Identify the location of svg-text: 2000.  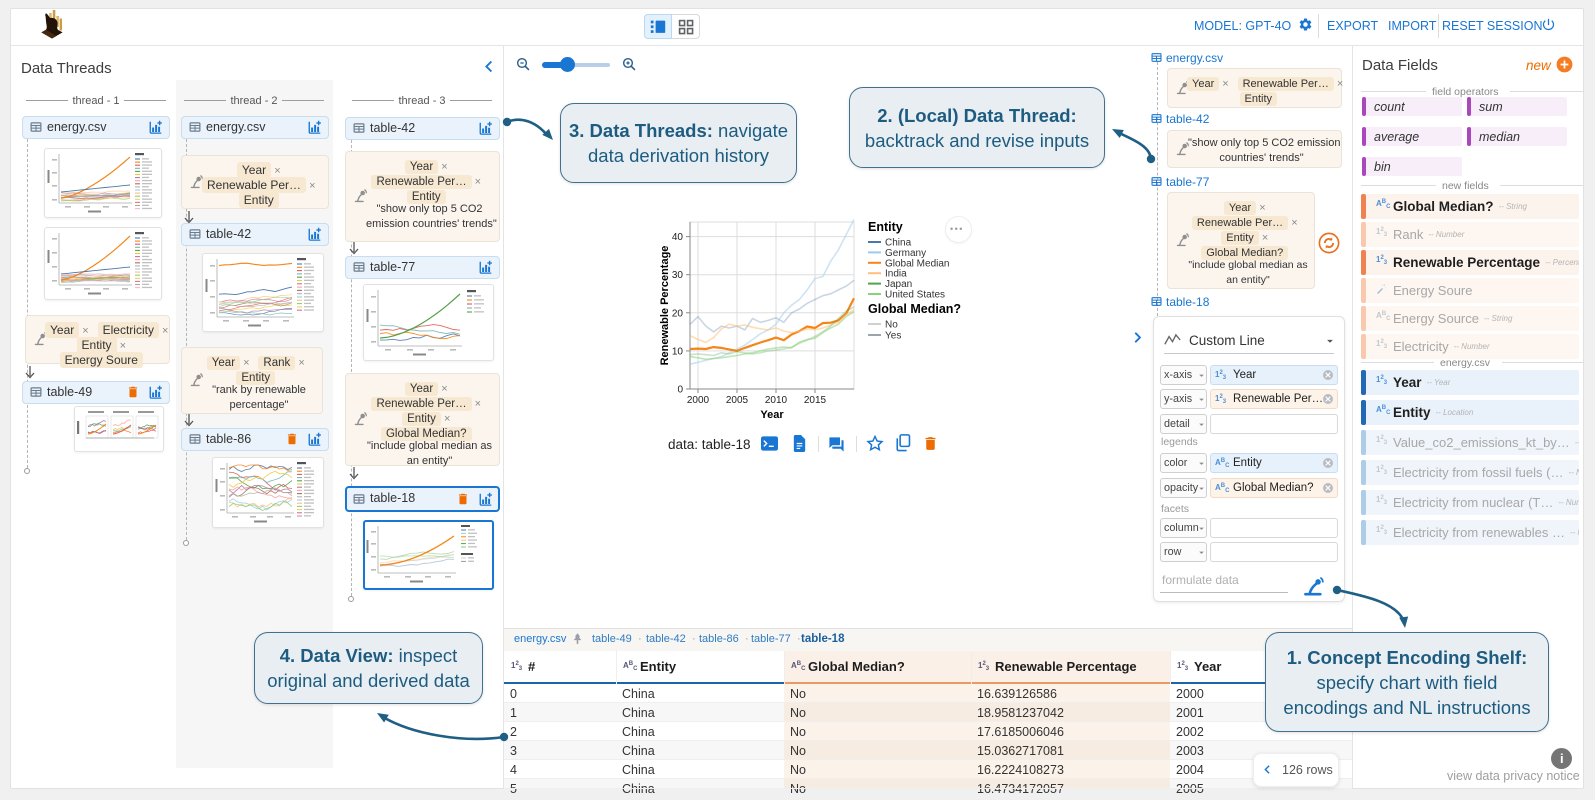
(698, 400).